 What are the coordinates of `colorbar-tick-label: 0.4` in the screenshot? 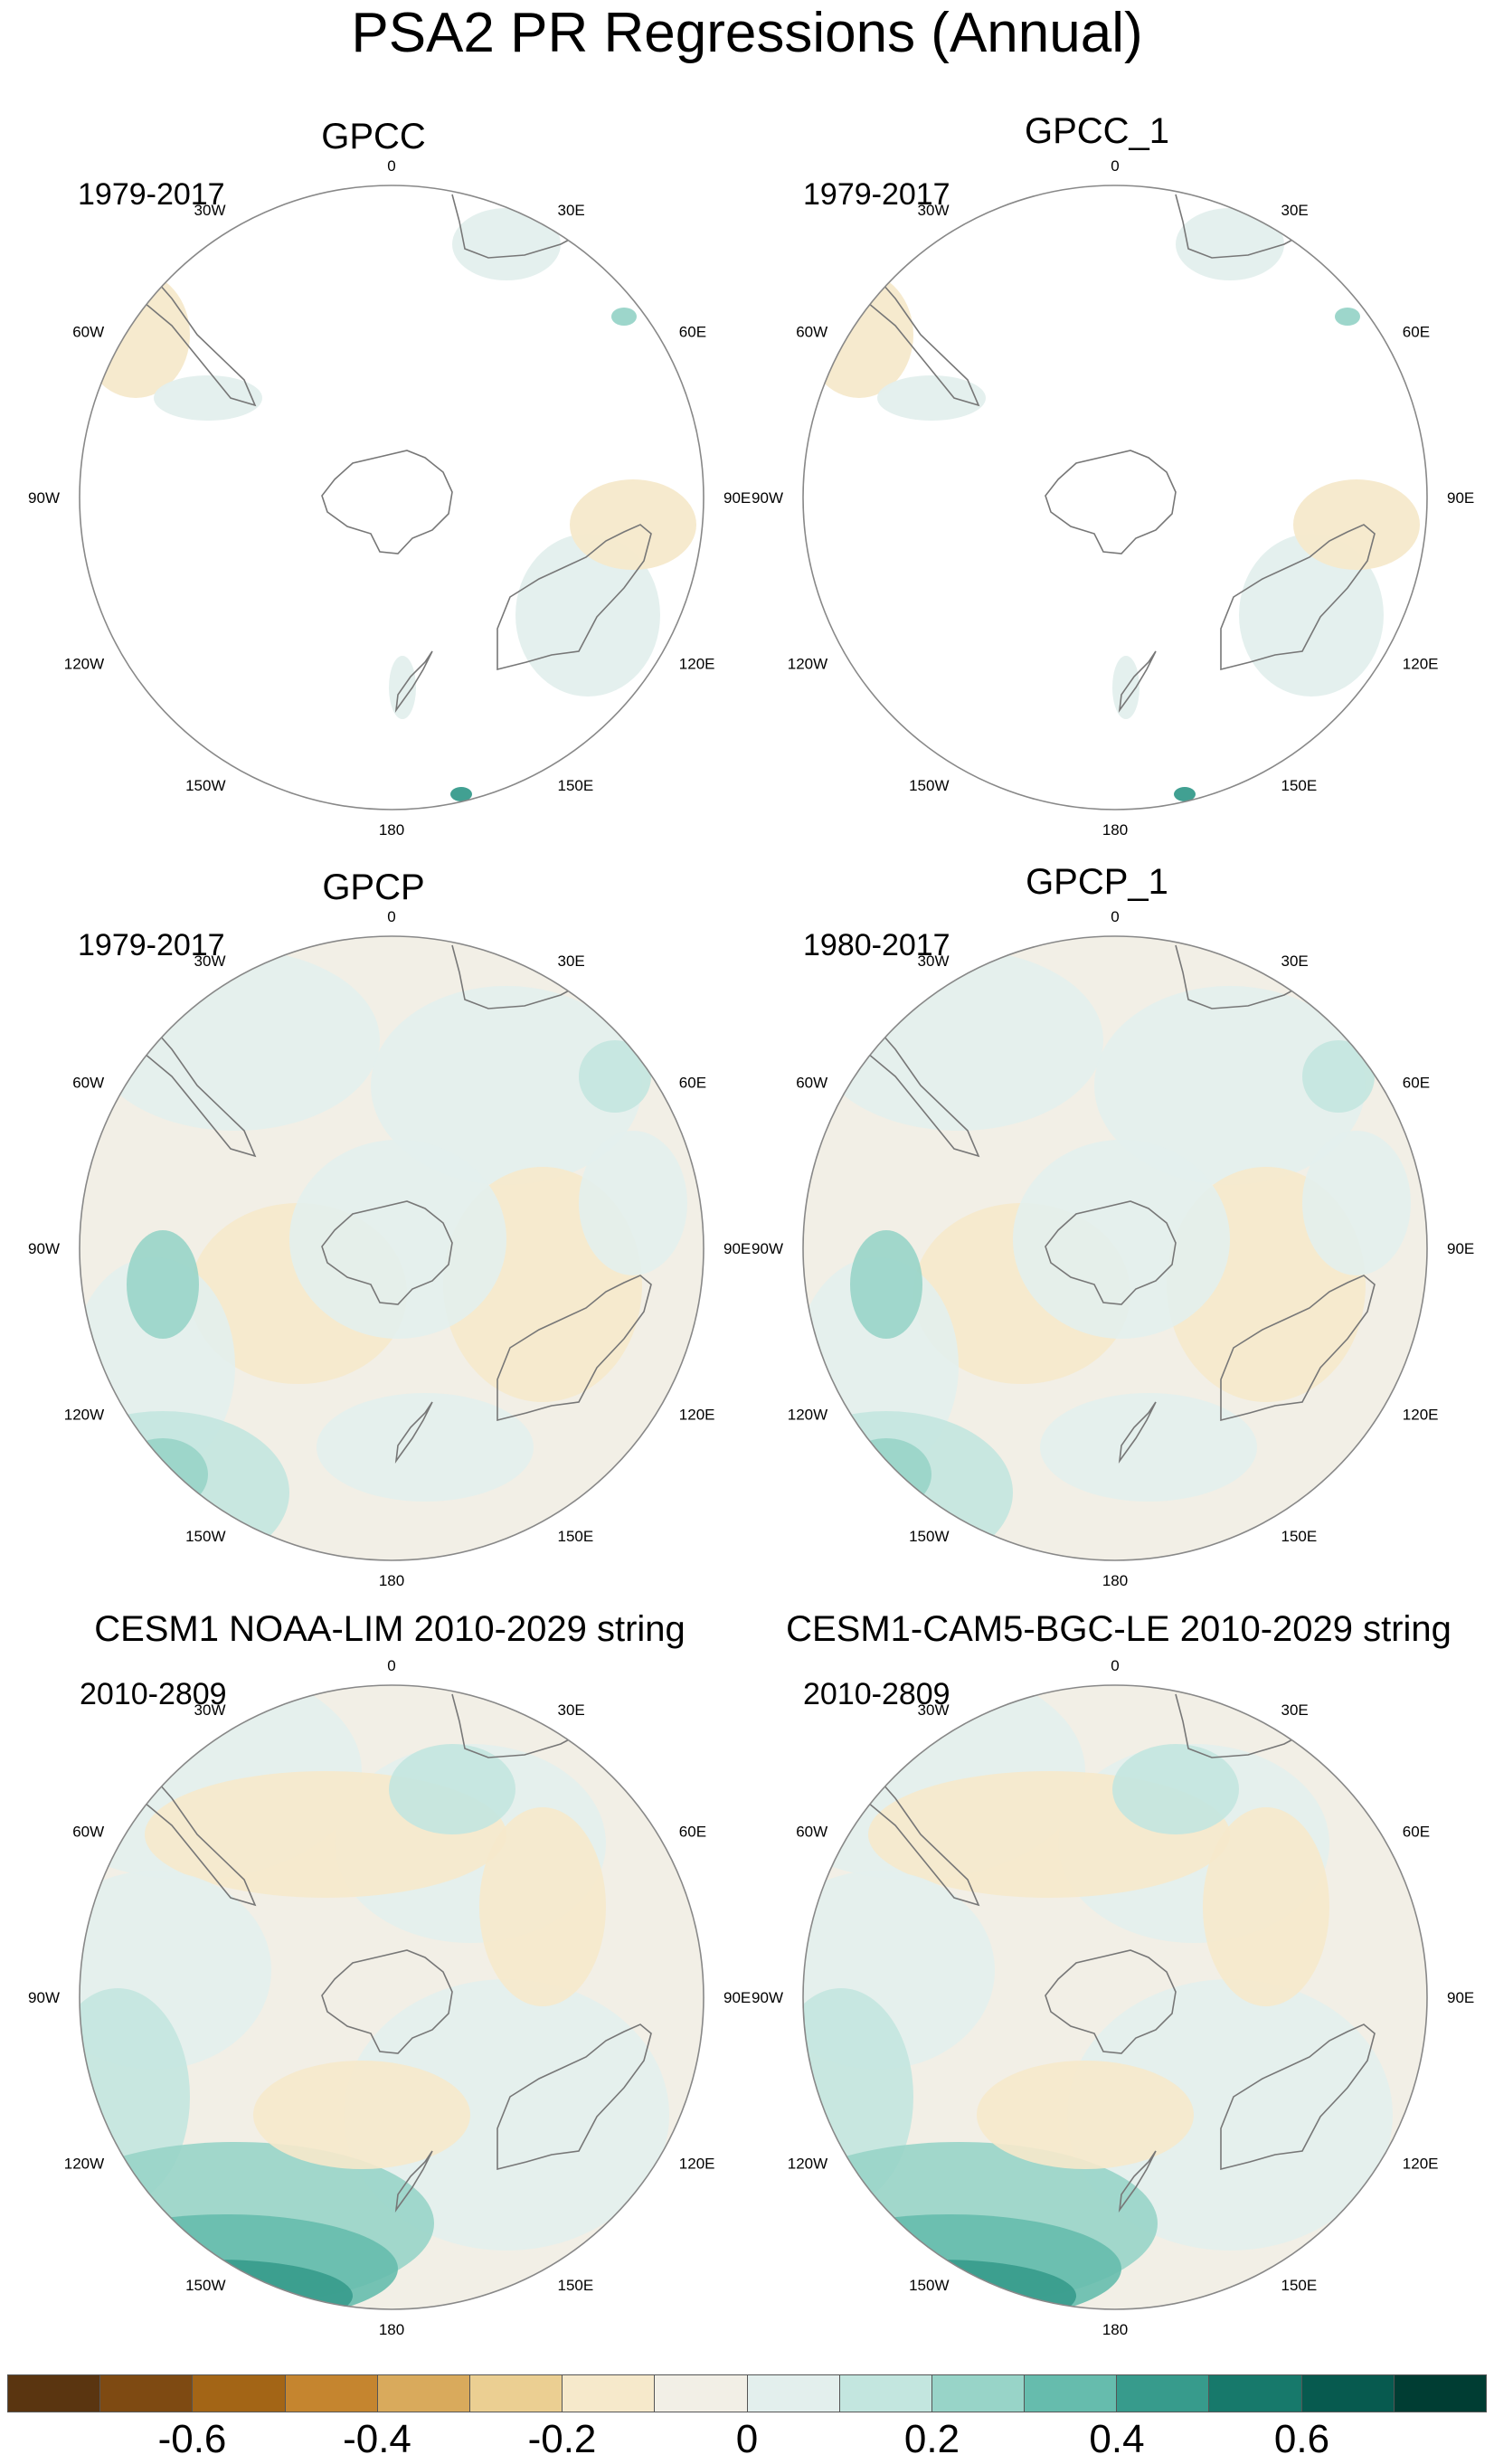 It's located at (1117, 2439).